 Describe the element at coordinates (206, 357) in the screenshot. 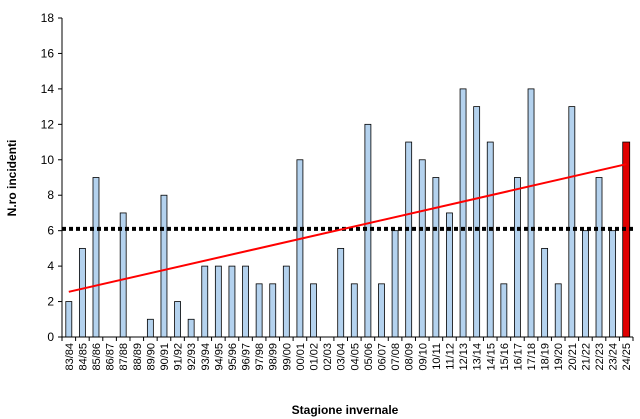

I see `x-tick-label: 93/94` at that location.